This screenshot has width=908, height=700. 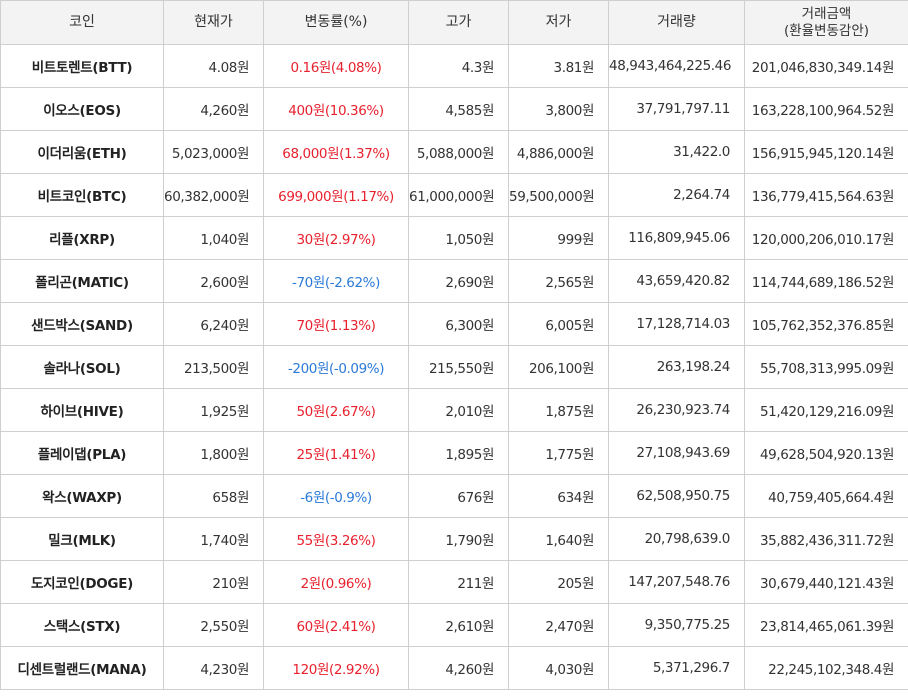 What do you see at coordinates (82, 66) in the screenshot?
I see `coin-name-cell: 비트토렌트(BTT)` at bounding box center [82, 66].